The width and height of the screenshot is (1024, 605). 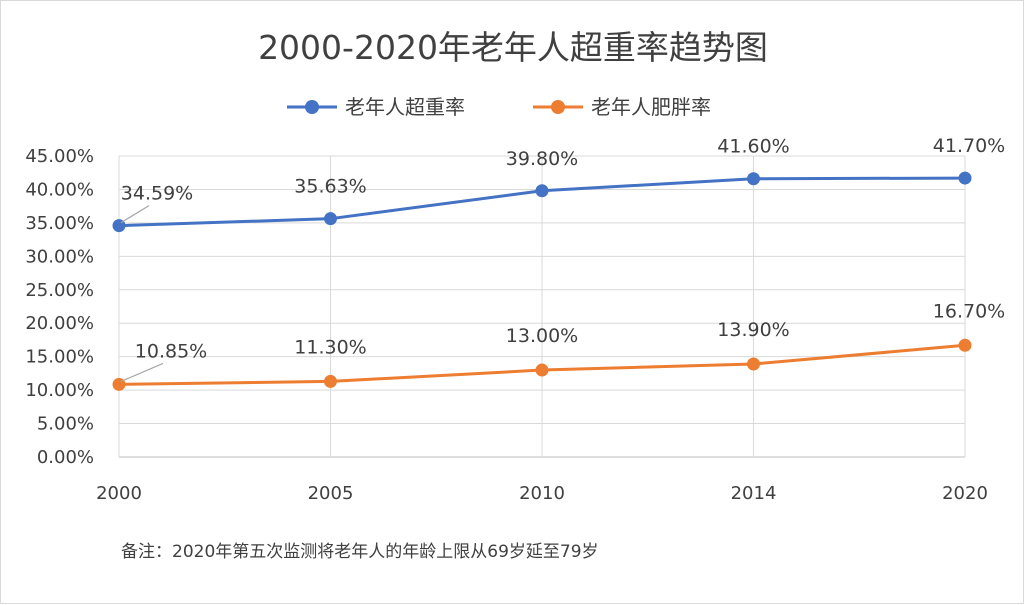 I want to click on data-label: 11.30%, so click(x=330, y=347).